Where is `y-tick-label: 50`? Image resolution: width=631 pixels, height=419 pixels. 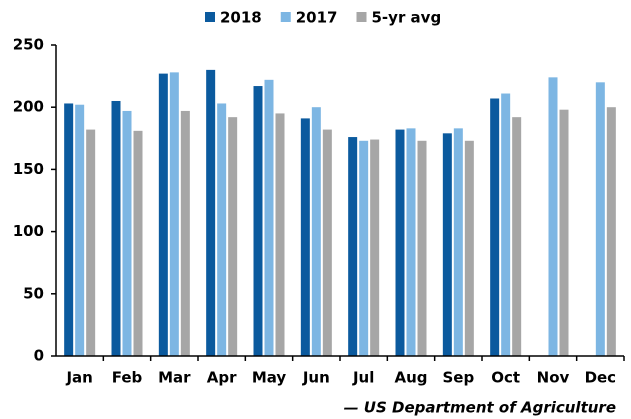
y-tick-label: 50 is located at coordinates (33, 293).